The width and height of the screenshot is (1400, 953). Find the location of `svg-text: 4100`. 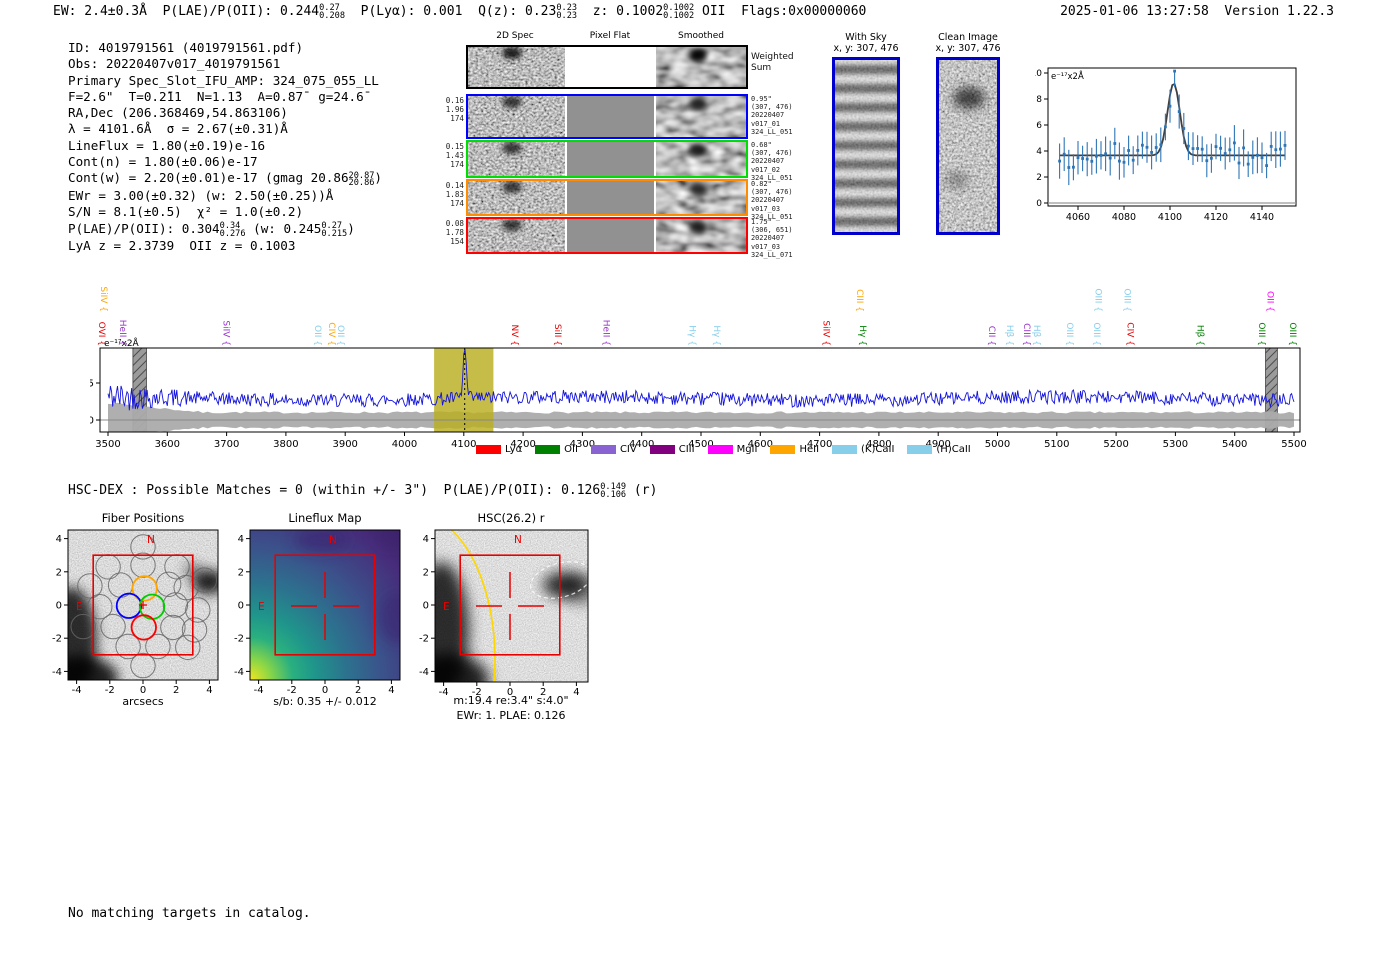

svg-text: 4100 is located at coordinates (1170, 217).